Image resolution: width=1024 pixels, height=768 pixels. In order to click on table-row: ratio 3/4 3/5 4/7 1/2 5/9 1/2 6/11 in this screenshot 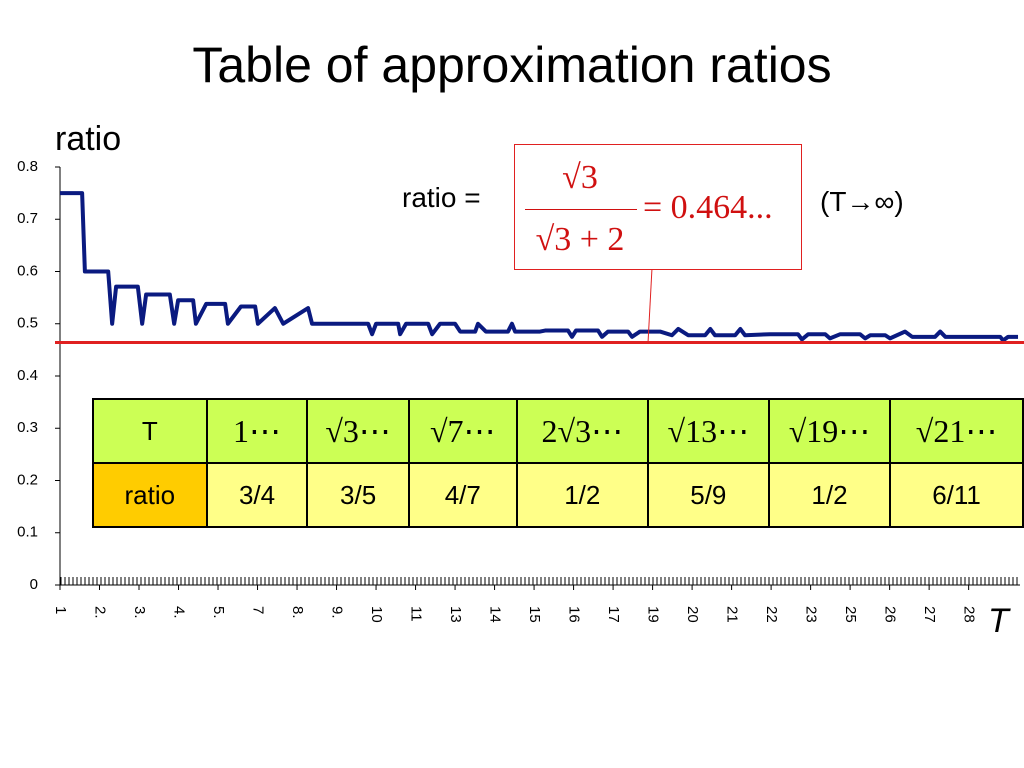, I will do `click(558, 495)`.